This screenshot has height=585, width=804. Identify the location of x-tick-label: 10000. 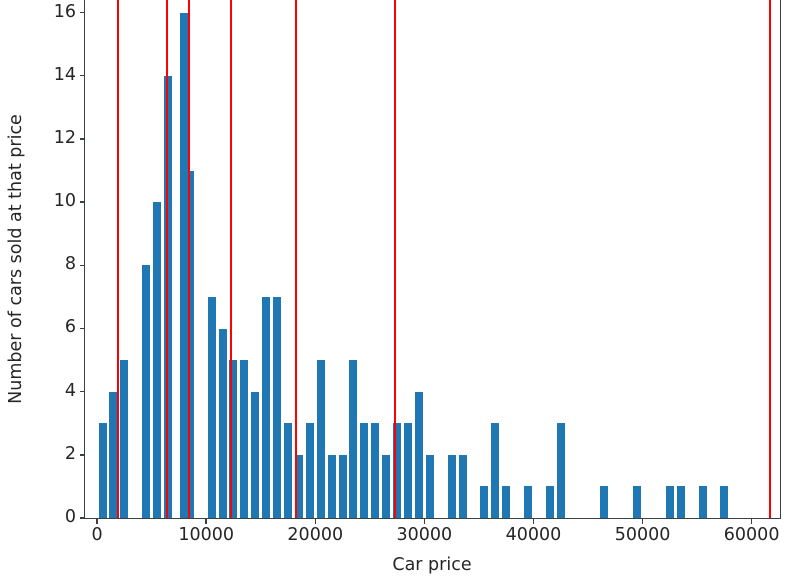
(206, 535).